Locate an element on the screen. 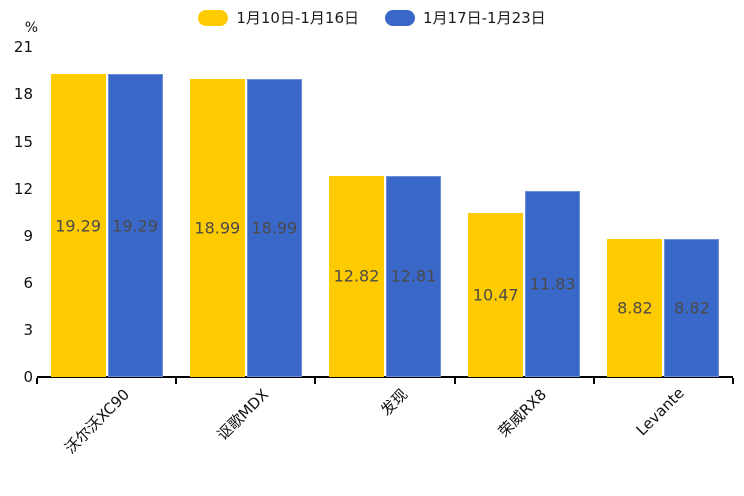 The image size is (744, 496). bar-yellow-沃尔沃XC90: 19.29 is located at coordinates (78, 225).